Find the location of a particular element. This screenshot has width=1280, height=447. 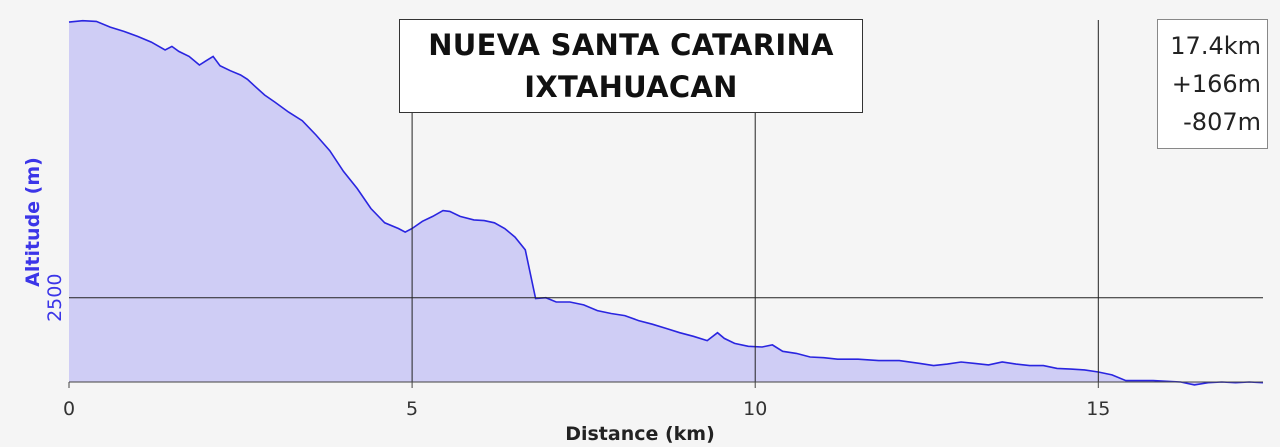

route-stats-box: 17.4km +166m -807m is located at coordinates (1212, 84).